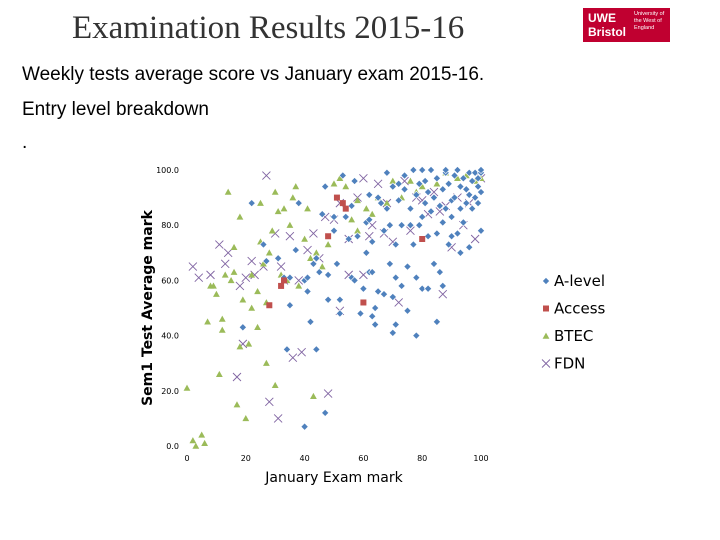 The height and width of the screenshot is (540, 720). I want to click on x-tick-label: 20, so click(246, 458).